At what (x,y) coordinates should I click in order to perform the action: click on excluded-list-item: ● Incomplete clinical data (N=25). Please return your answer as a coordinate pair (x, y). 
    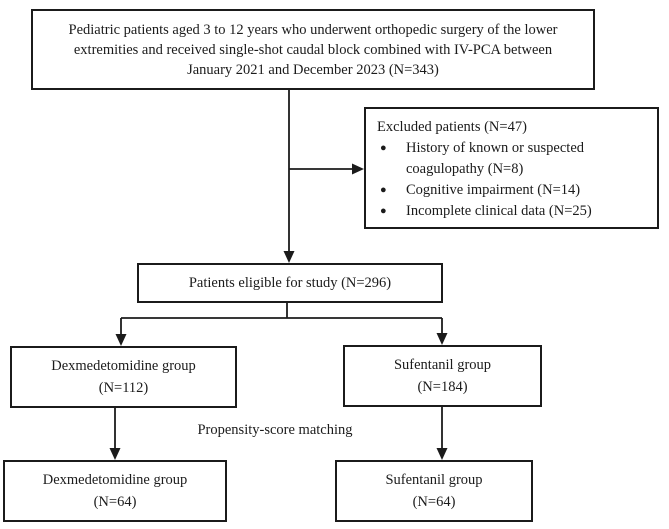
    Looking at the image, I should click on (512, 211).